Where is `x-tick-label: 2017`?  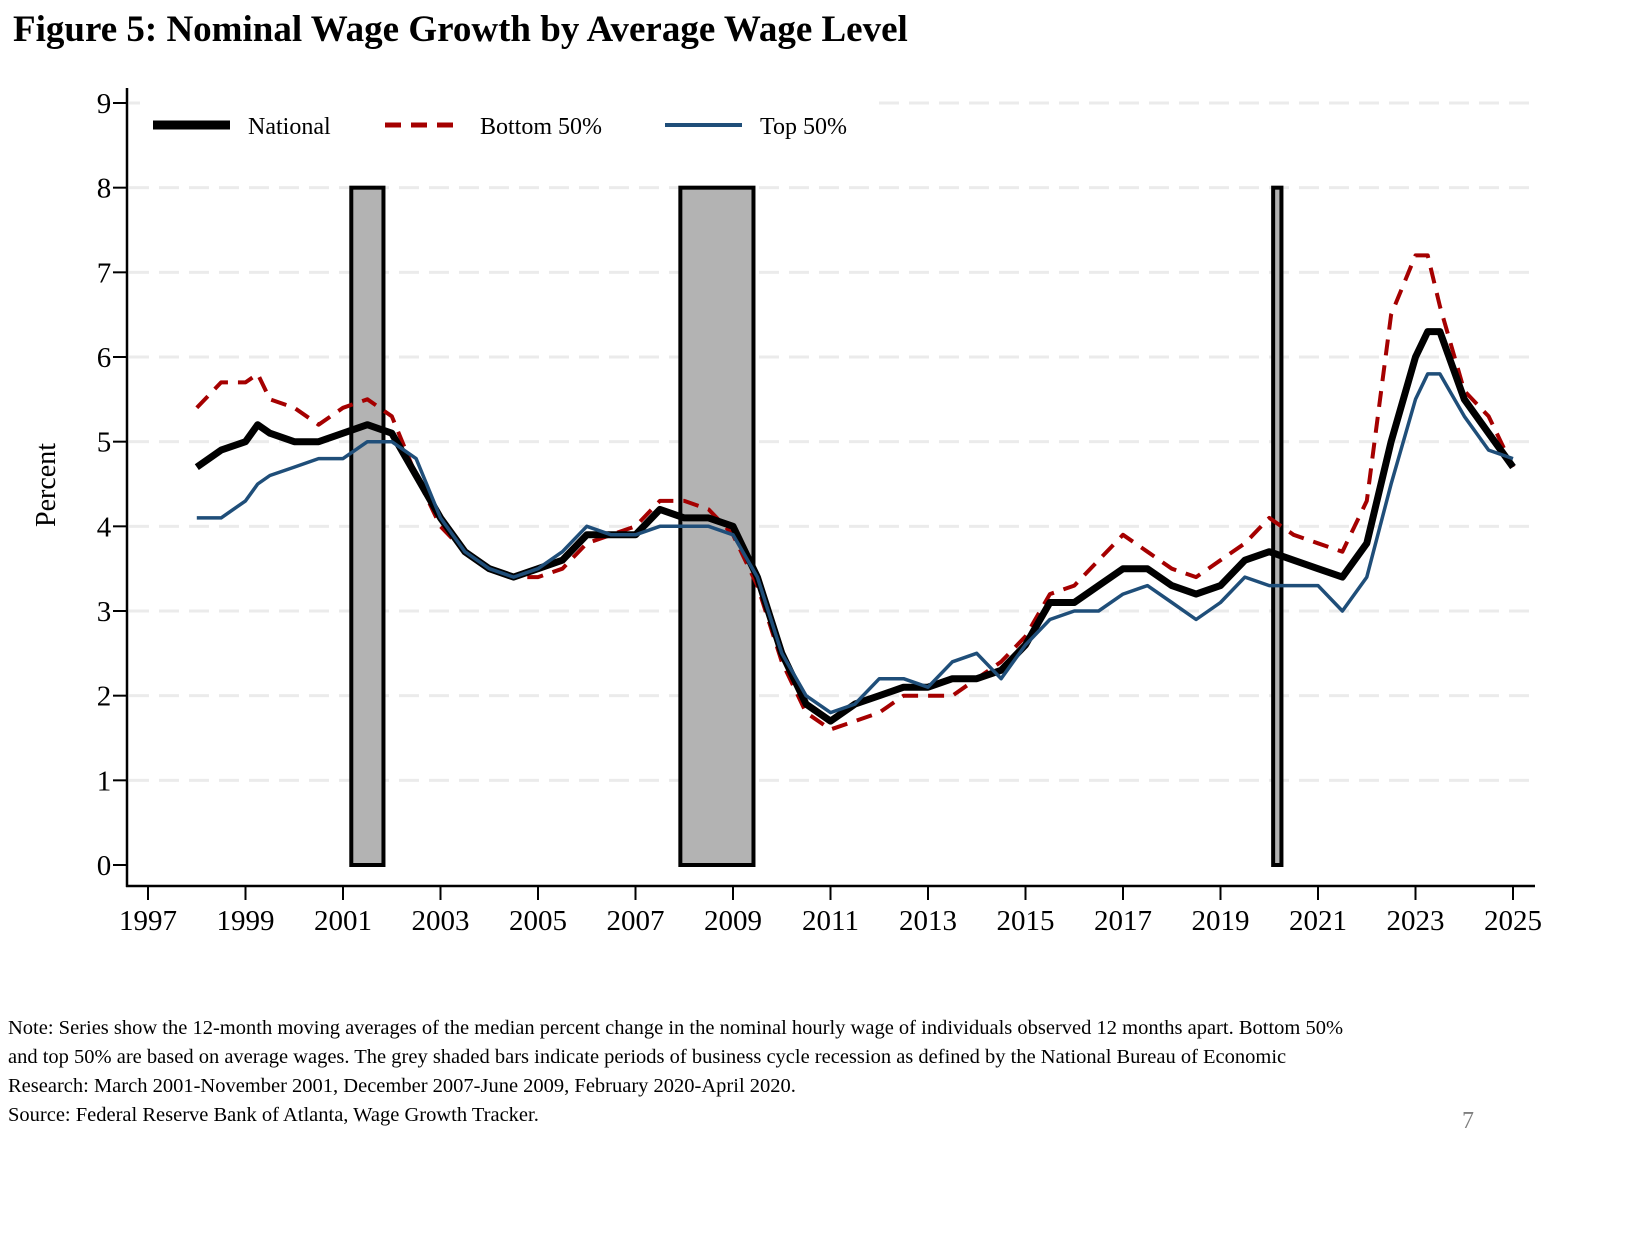 x-tick-label: 2017 is located at coordinates (1123, 921).